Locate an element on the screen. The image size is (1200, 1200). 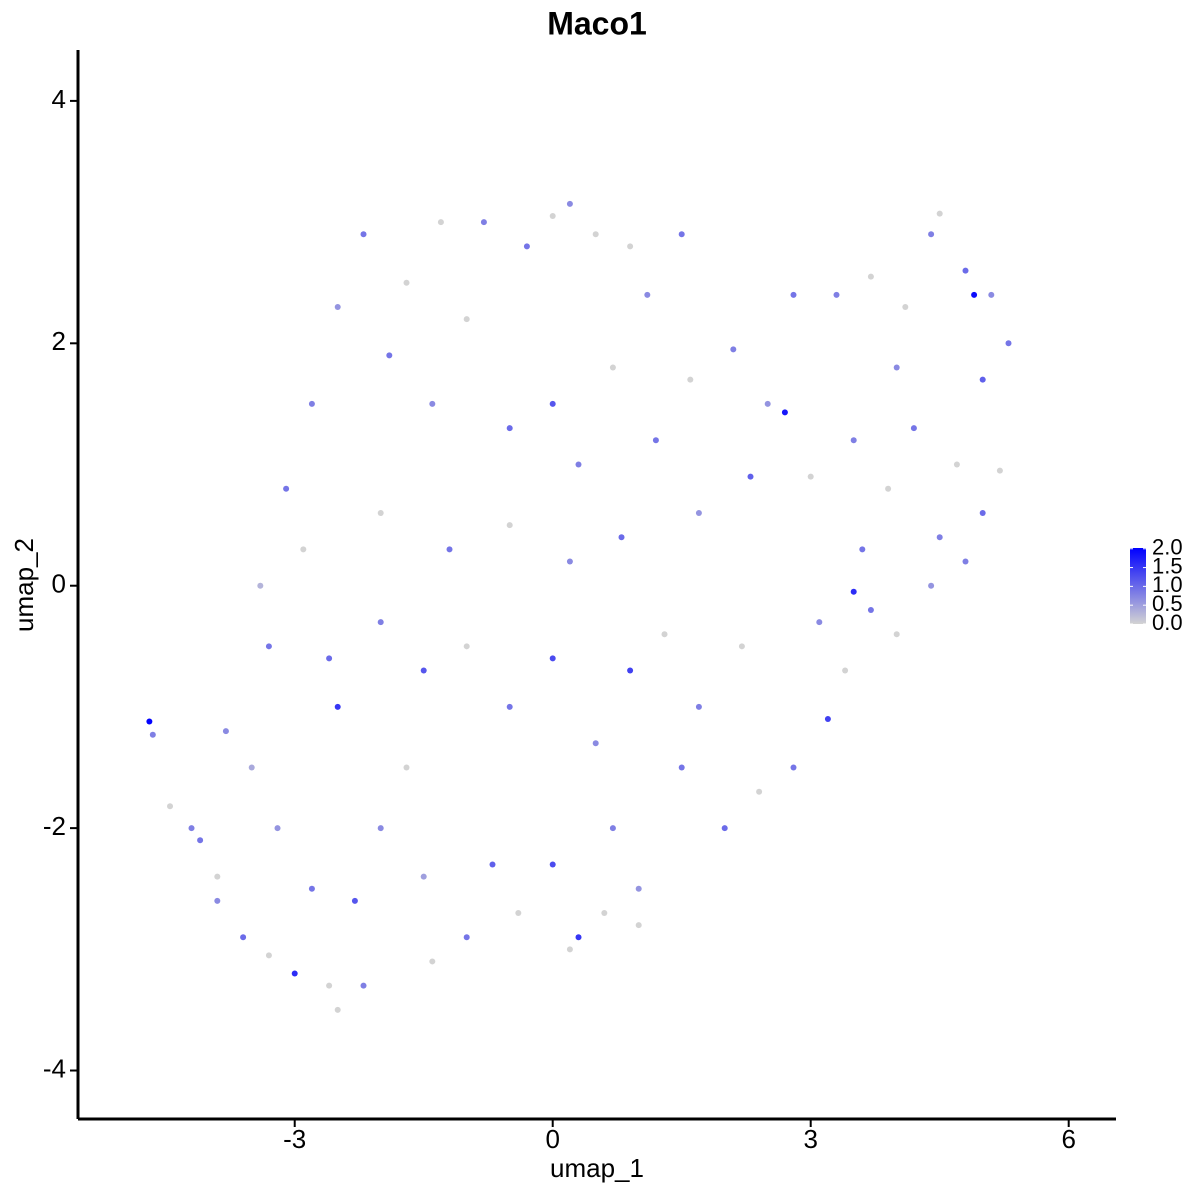
colorbar-tick-label: 2.0 is located at coordinates (1167, 547).